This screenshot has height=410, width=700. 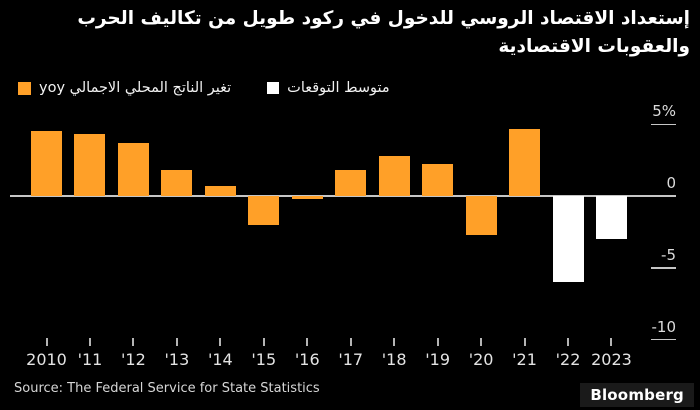 I want to click on zero-axis-line, so click(x=343, y=196).